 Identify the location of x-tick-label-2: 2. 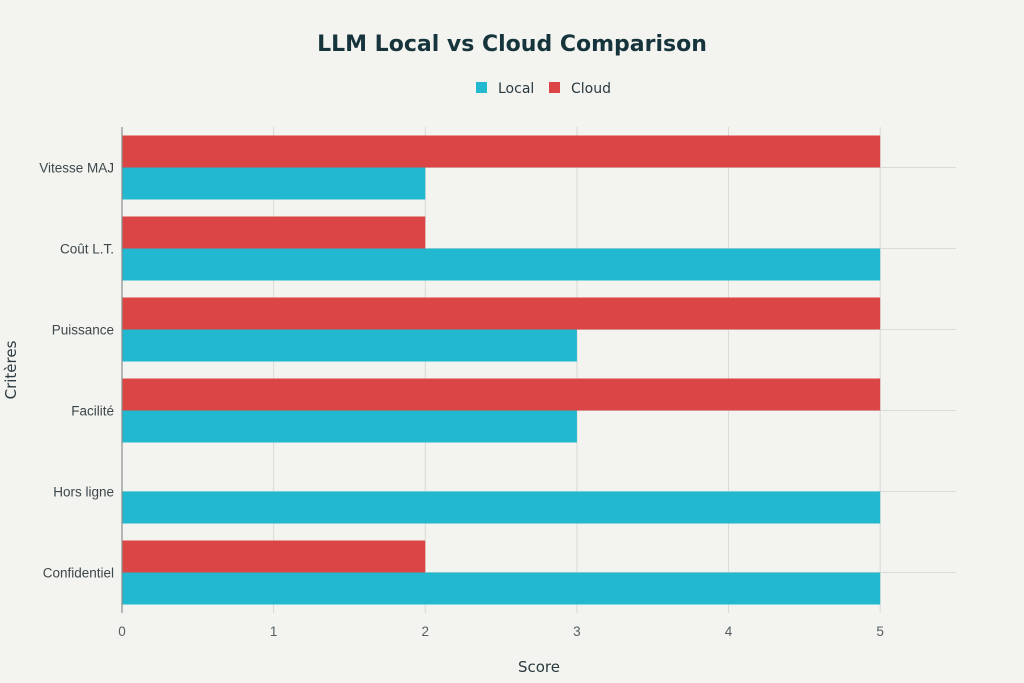
(426, 631).